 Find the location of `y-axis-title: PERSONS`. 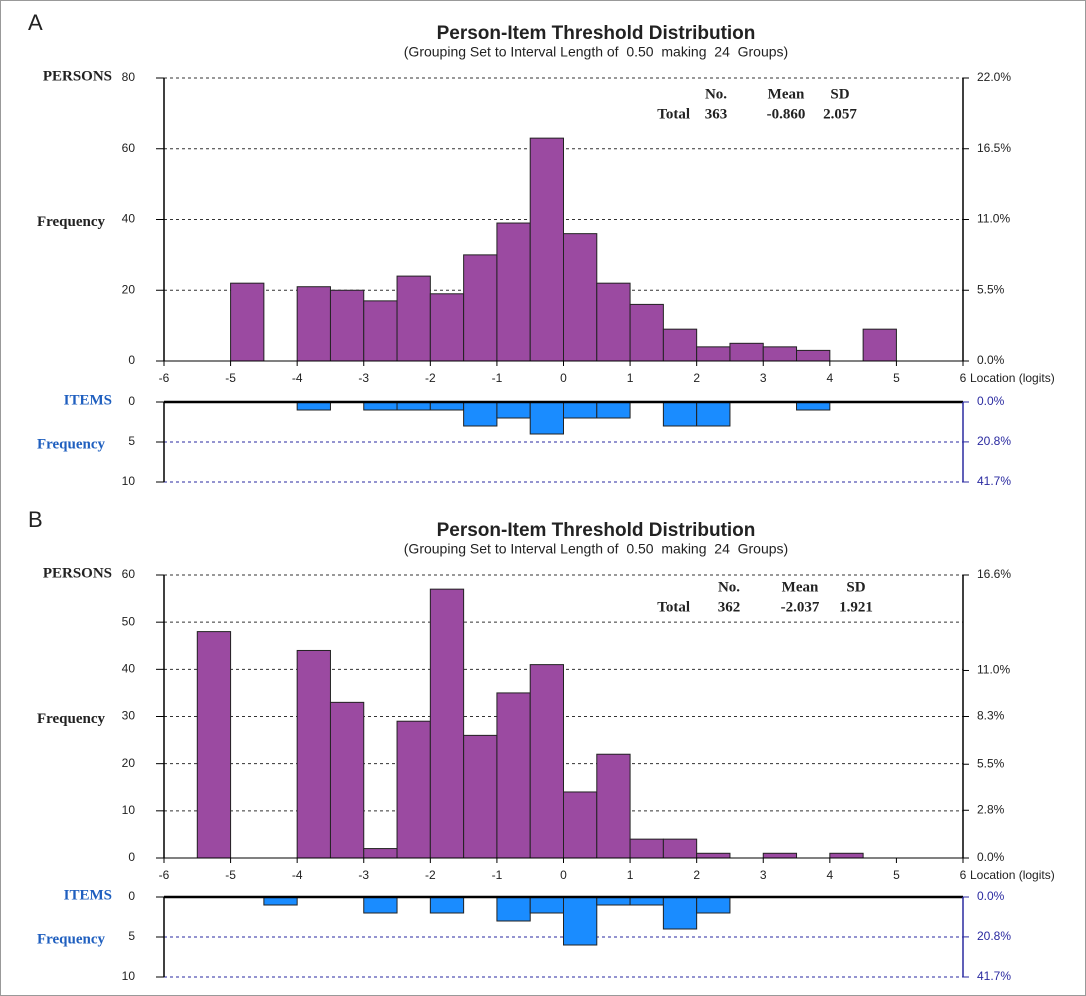

y-axis-title: PERSONS is located at coordinates (77, 573).